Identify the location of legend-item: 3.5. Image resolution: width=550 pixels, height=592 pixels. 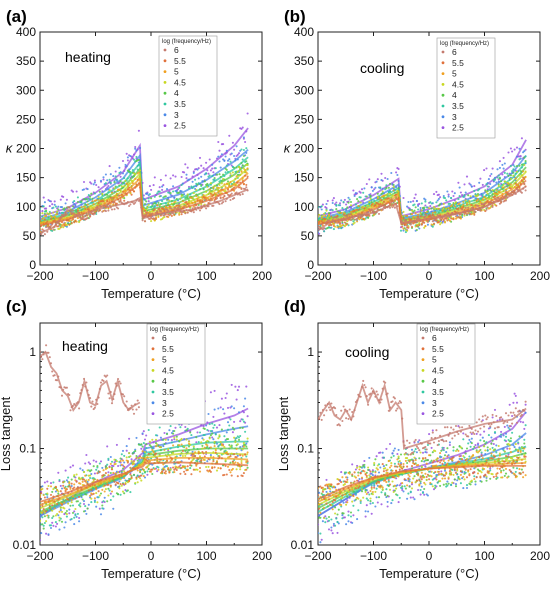
(174, 104).